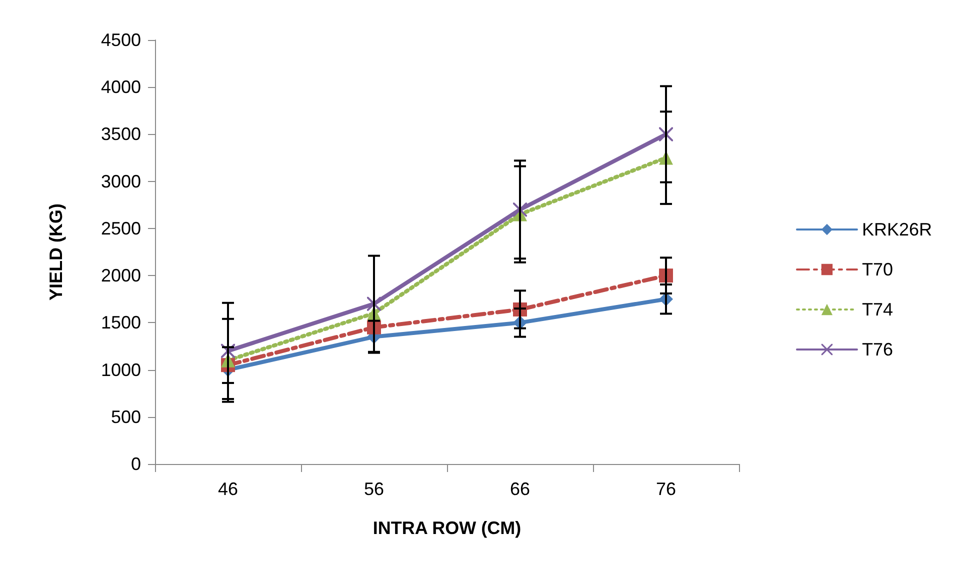  What do you see at coordinates (135, 464) in the screenshot?
I see `y-tick-label: 0` at bounding box center [135, 464].